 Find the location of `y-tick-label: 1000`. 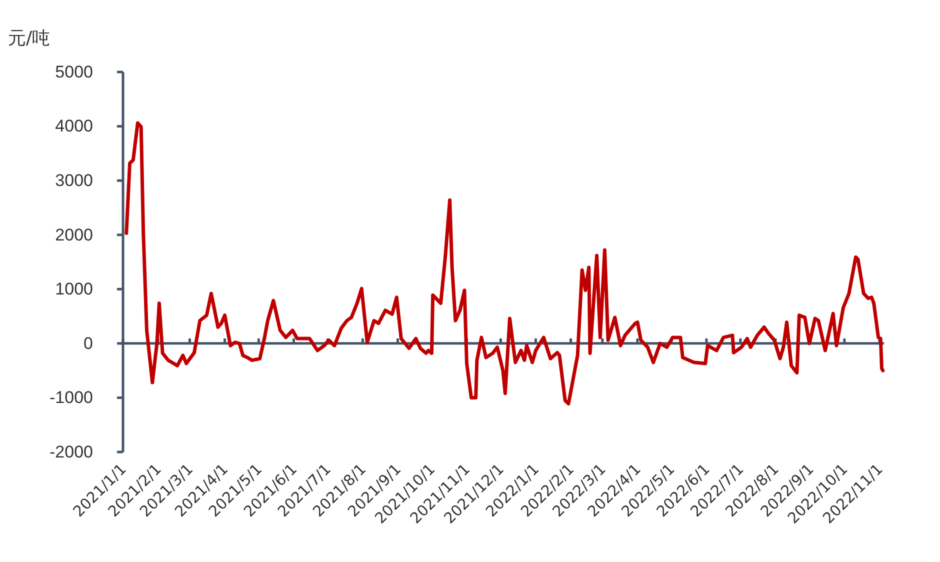

y-tick-label: 1000 is located at coordinates (74, 289).